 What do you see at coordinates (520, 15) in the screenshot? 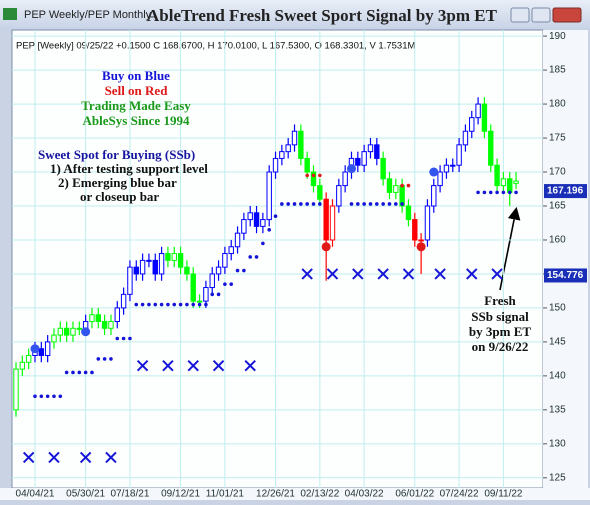
I see `minimize-button` at bounding box center [520, 15].